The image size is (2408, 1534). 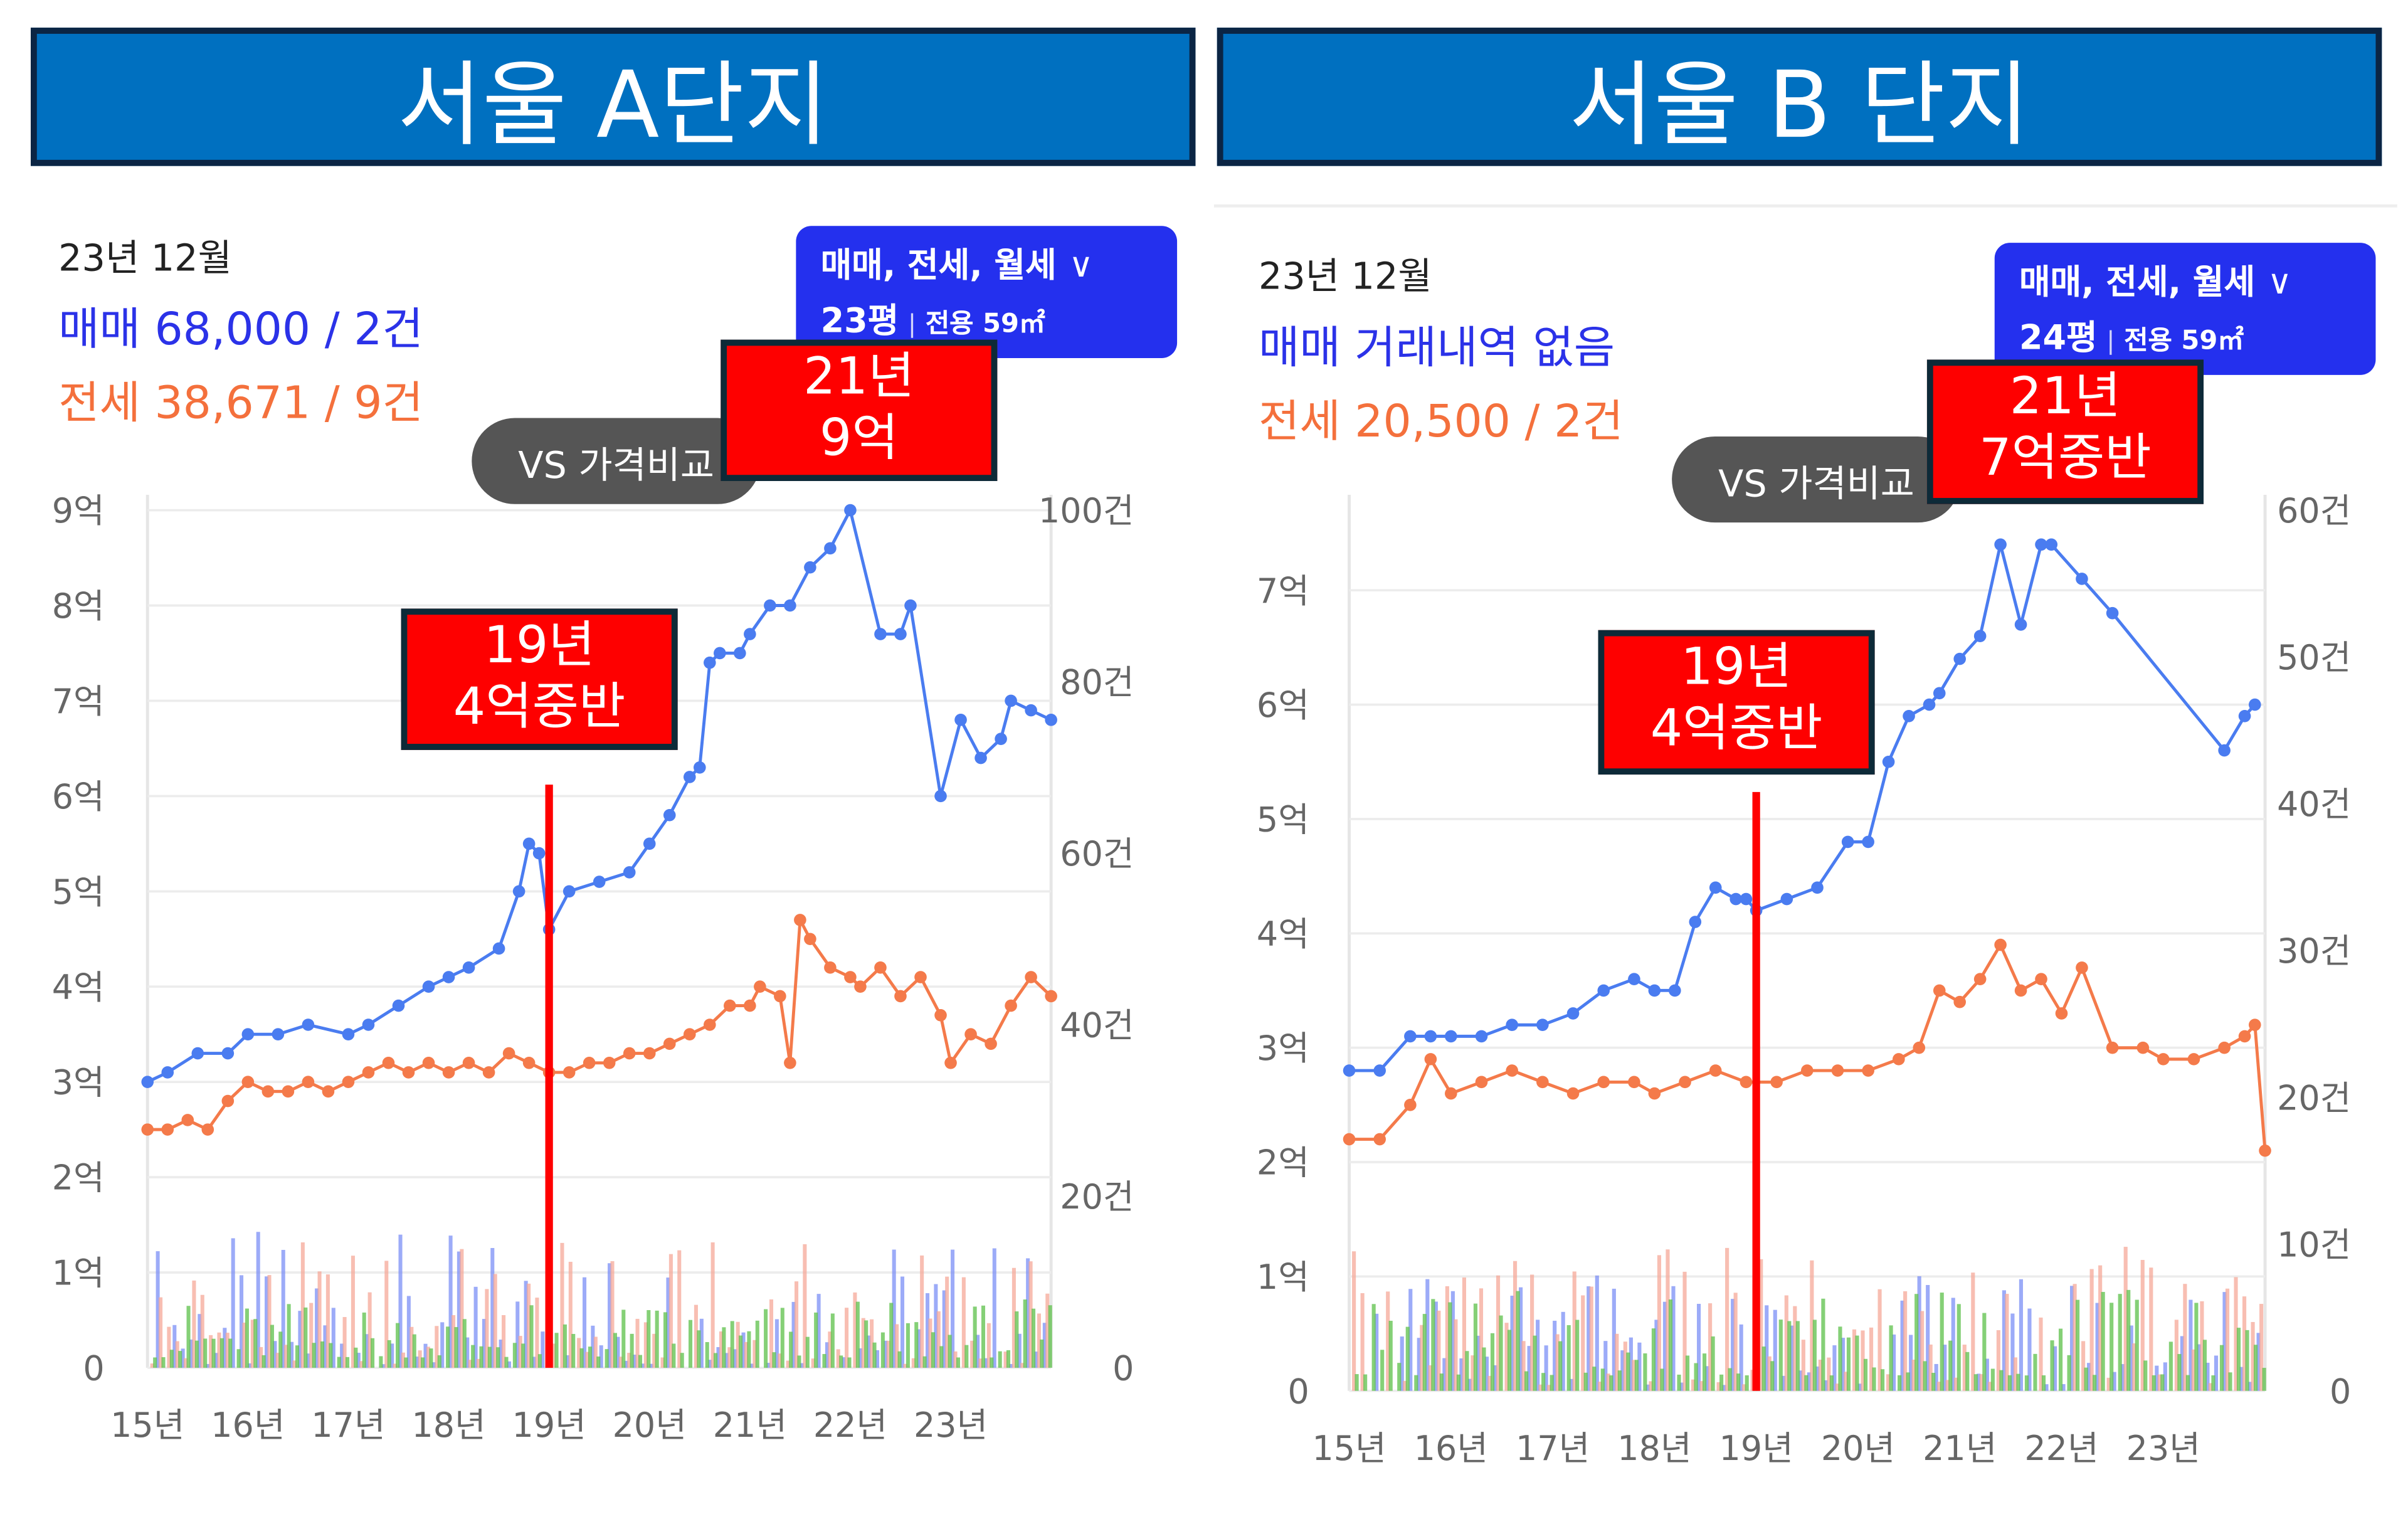 What do you see at coordinates (2163, 1448) in the screenshot?
I see `x-tick-label: 23년` at bounding box center [2163, 1448].